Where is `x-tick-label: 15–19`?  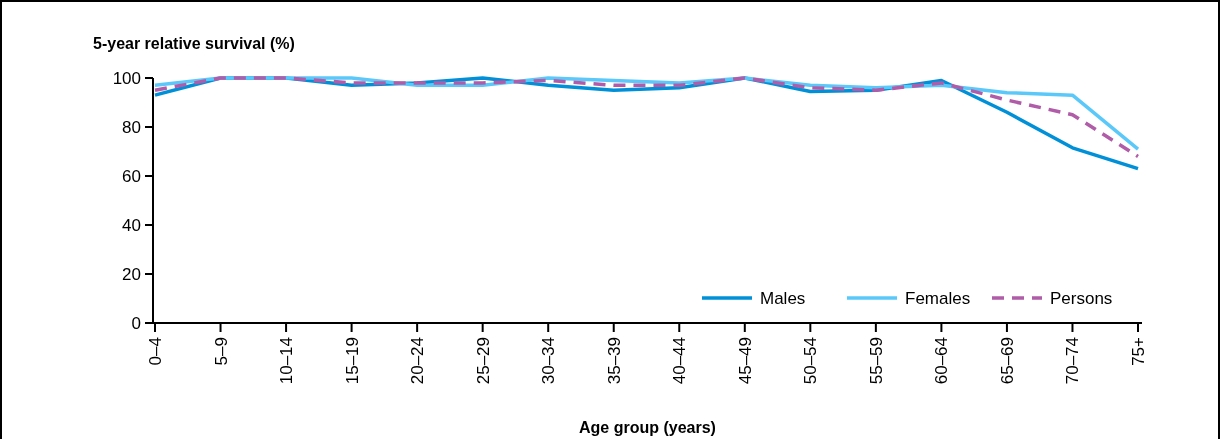 x-tick-label: 15–19 is located at coordinates (352, 361).